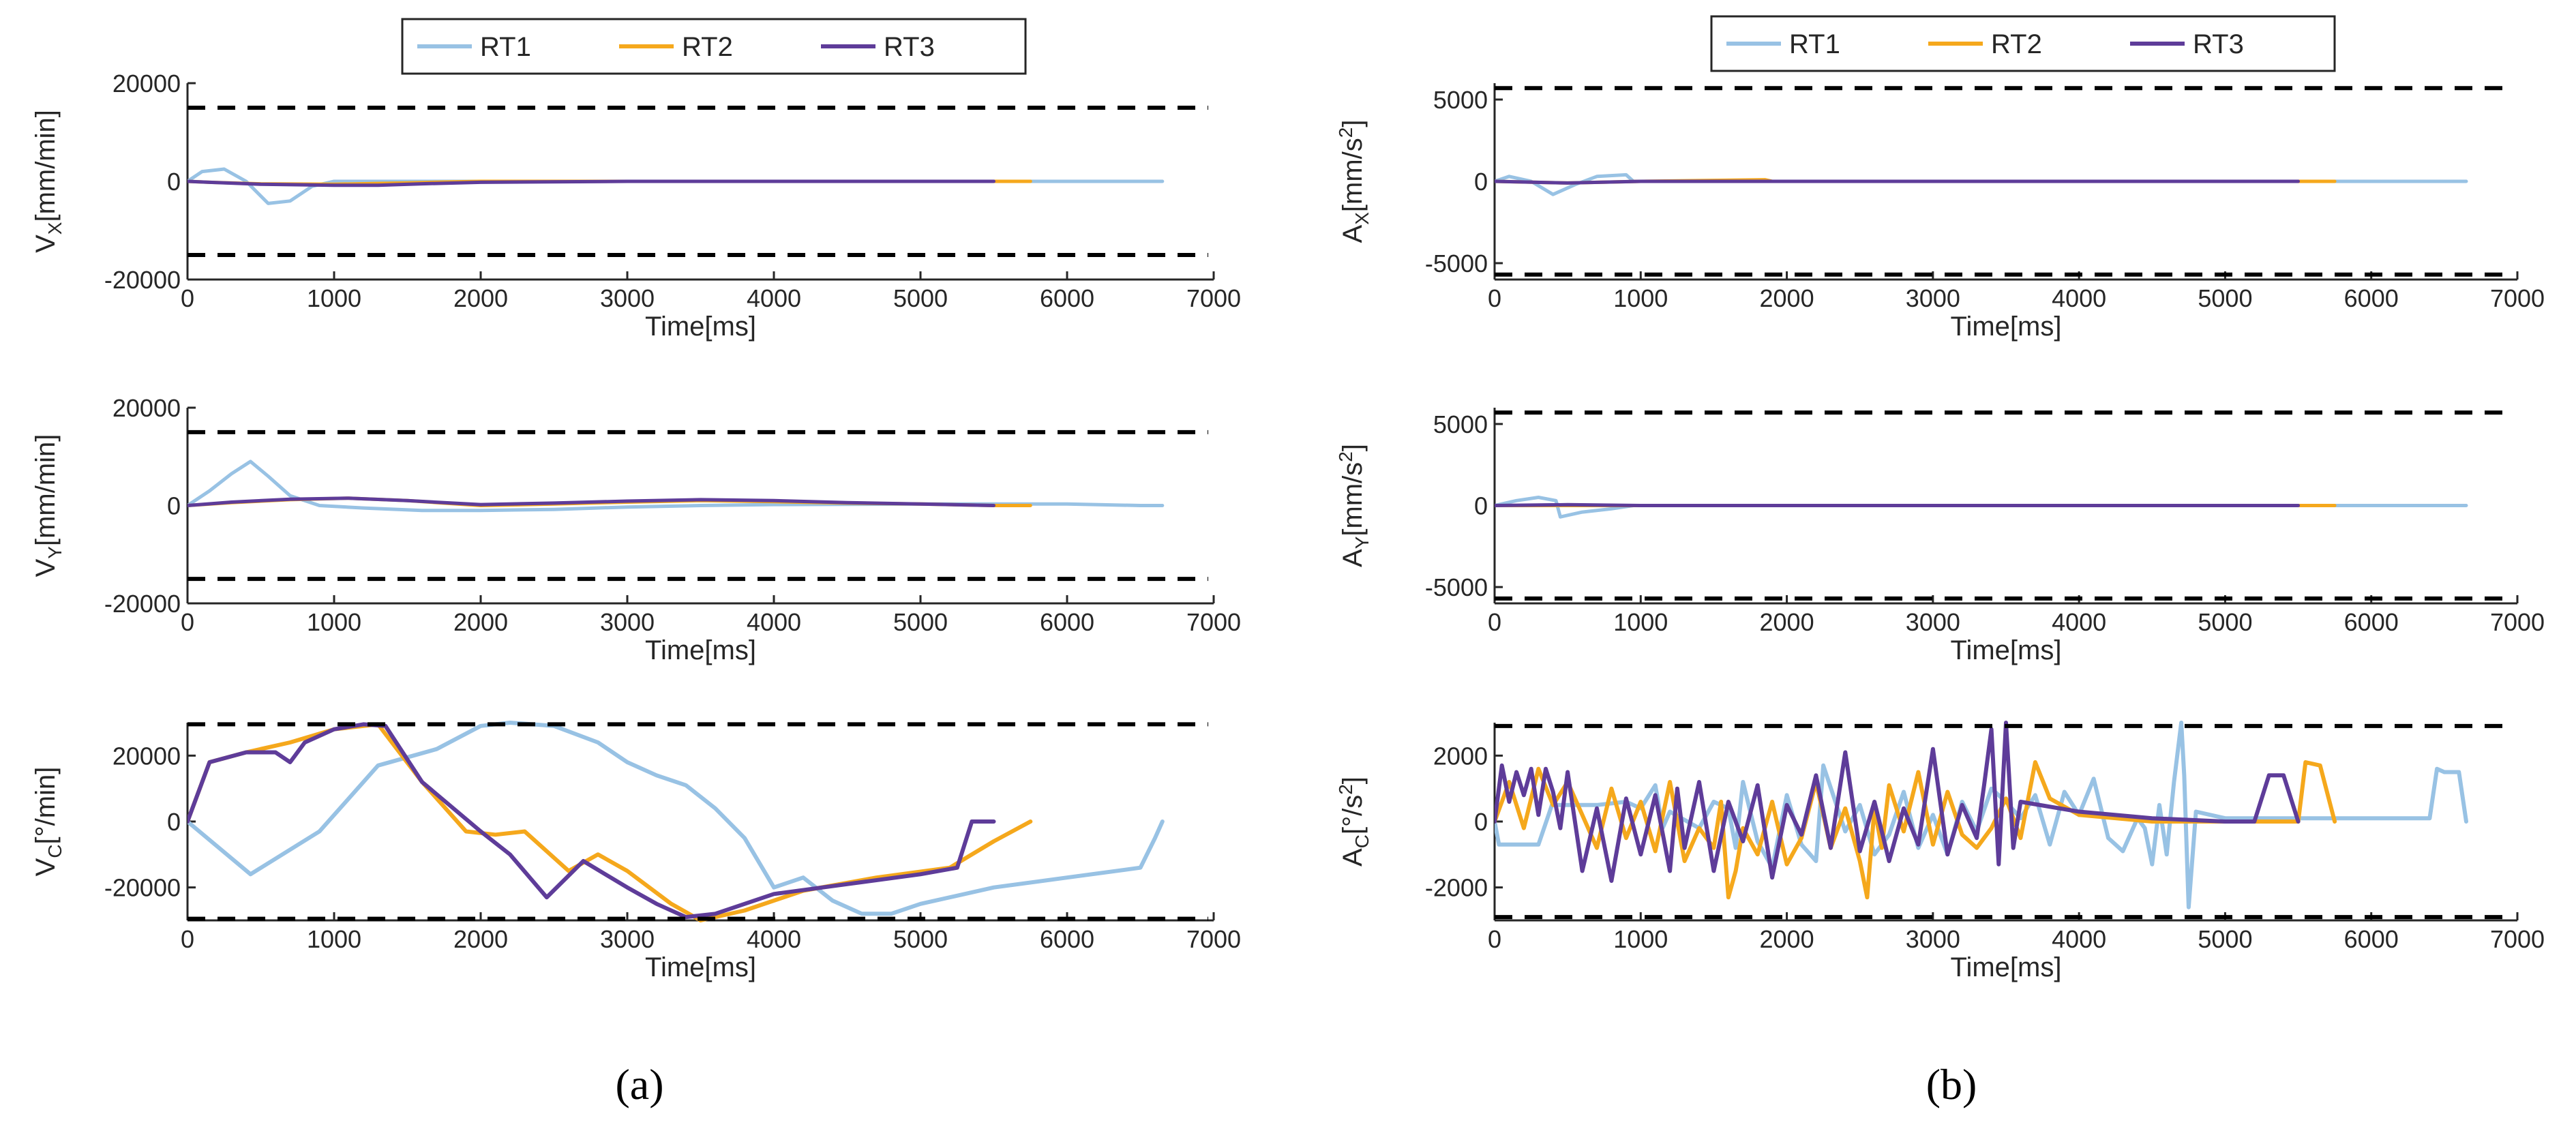  Describe the element at coordinates (1815, 44) in the screenshot. I see `legend-b-label-rt1: RT1` at that location.